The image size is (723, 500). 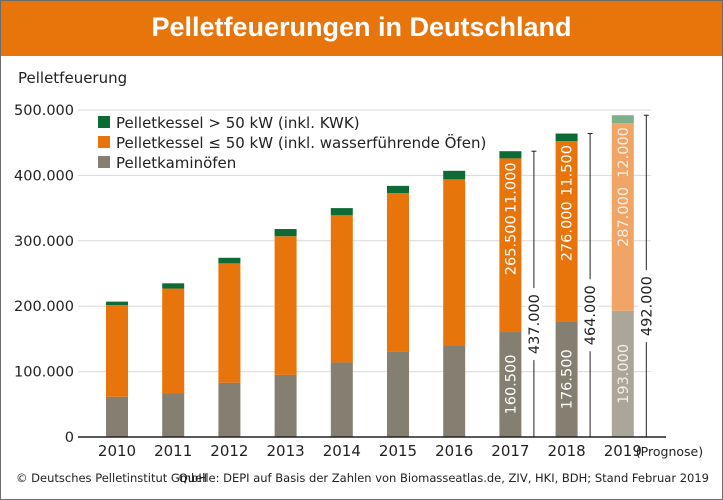 What do you see at coordinates (567, 451) in the screenshot?
I see `x-tick-label: 2018` at bounding box center [567, 451].